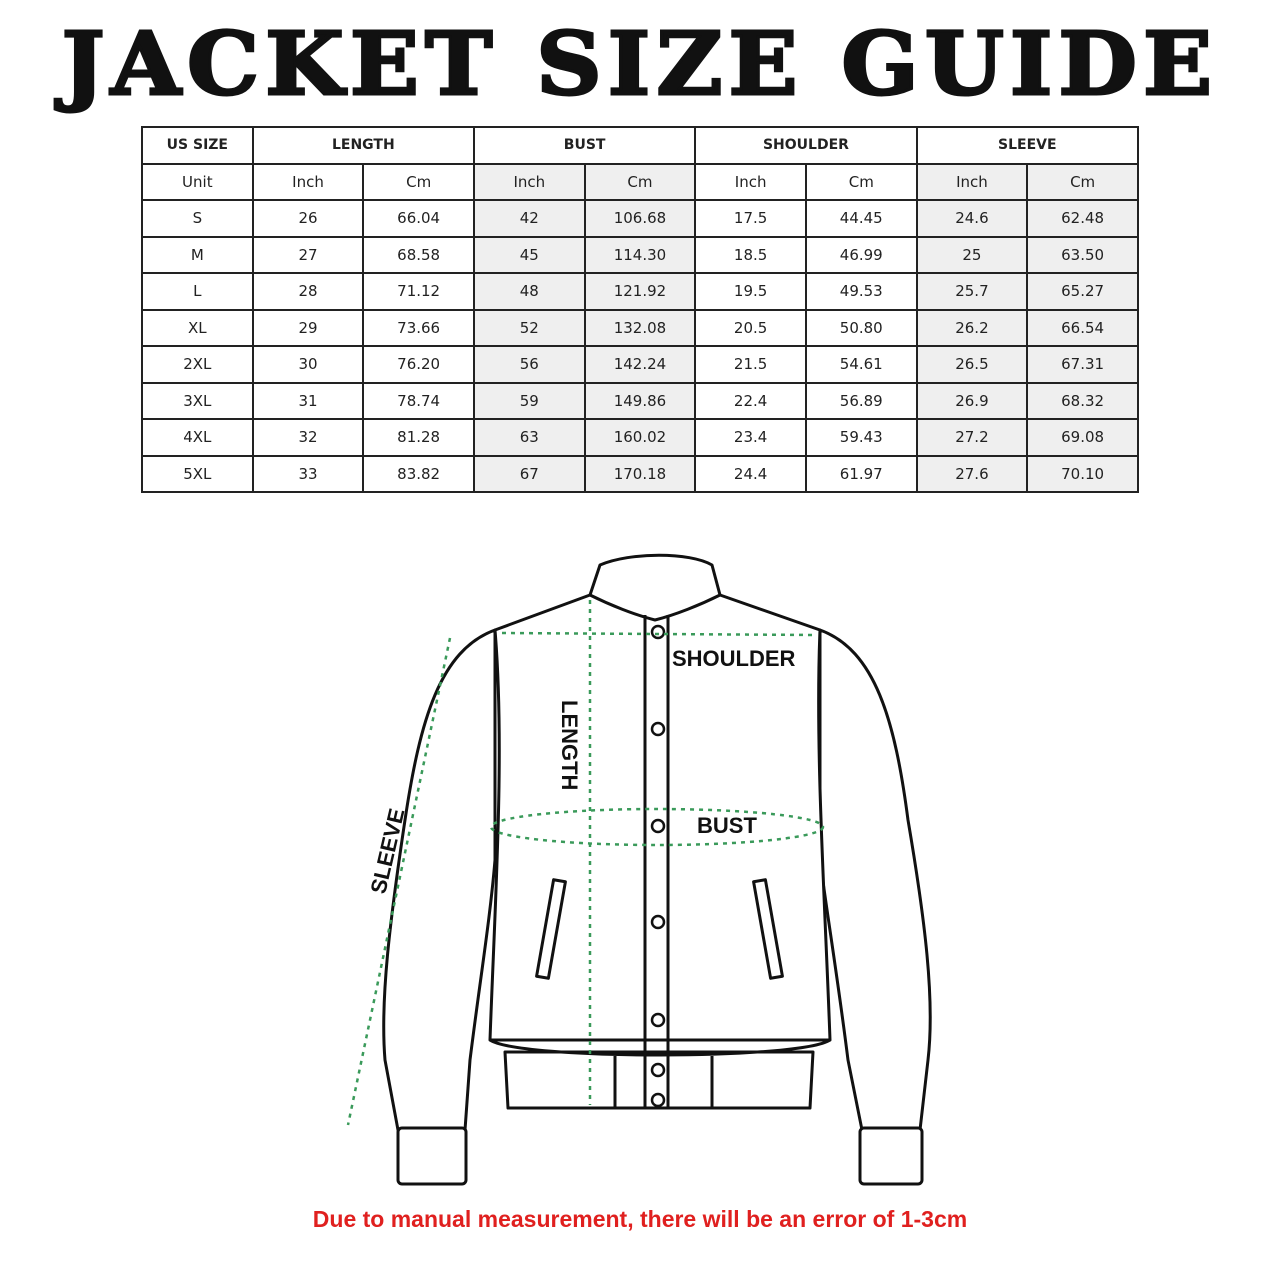 The height and width of the screenshot is (1280, 1280). Describe the element at coordinates (529, 473) in the screenshot. I see `table-cell: 67` at that location.